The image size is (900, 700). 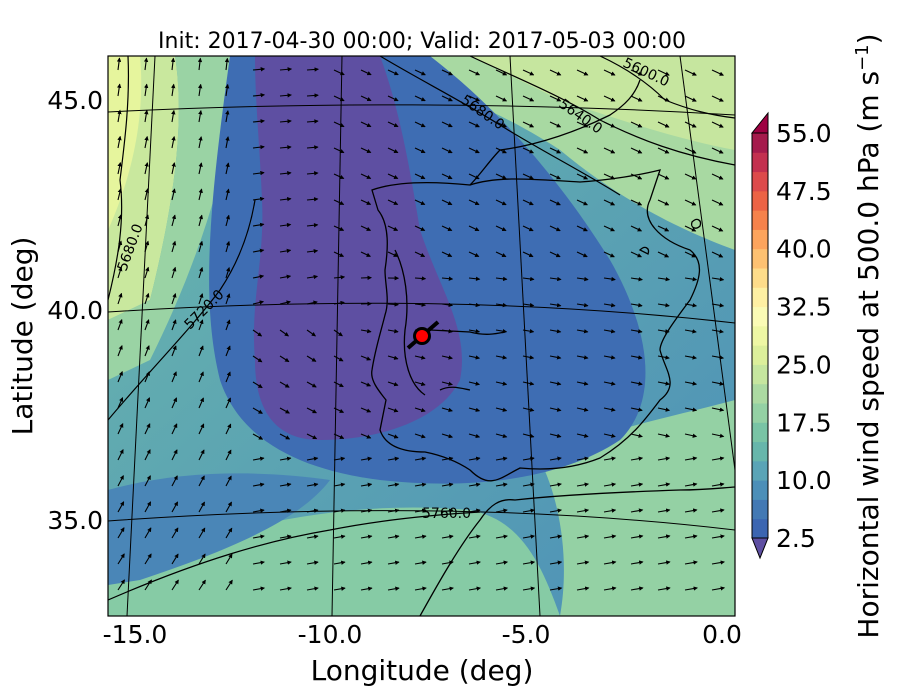 What do you see at coordinates (219, 529) in the screenshot?
I see `blue-band-southwest` at bounding box center [219, 529].